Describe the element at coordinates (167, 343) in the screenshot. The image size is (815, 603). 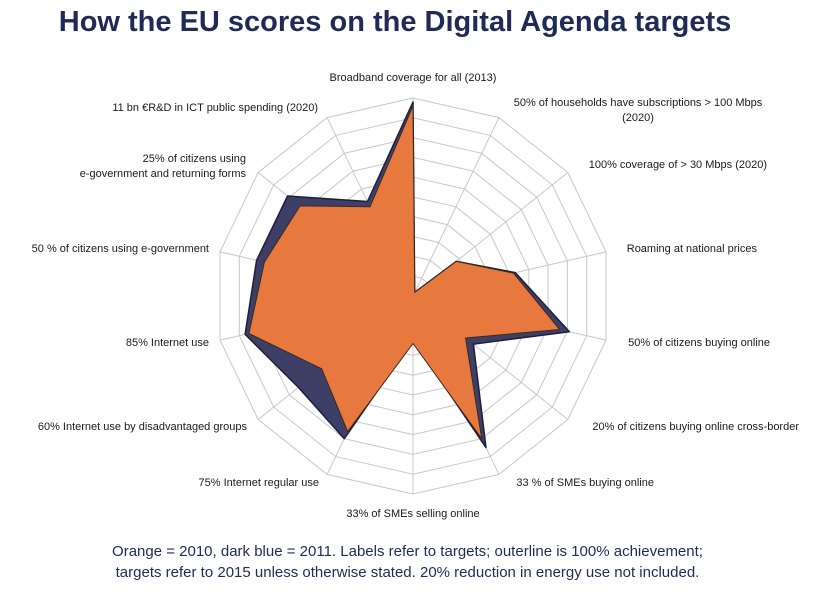
I see `category-label: 85% Internet use` at that location.